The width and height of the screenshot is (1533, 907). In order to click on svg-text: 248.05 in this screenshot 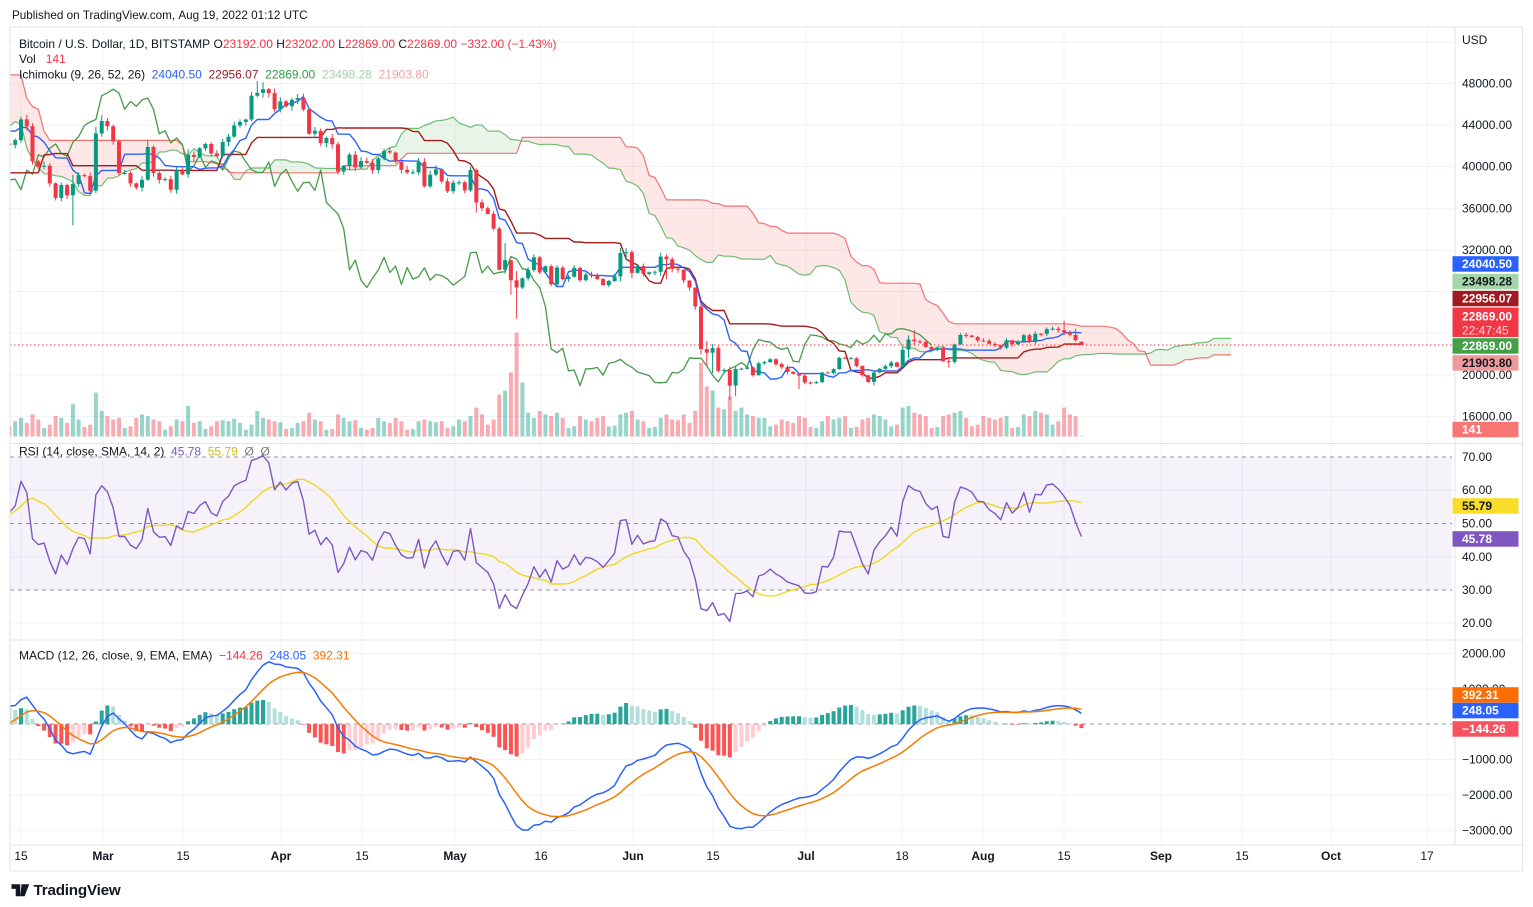, I will do `click(1480, 711)`.